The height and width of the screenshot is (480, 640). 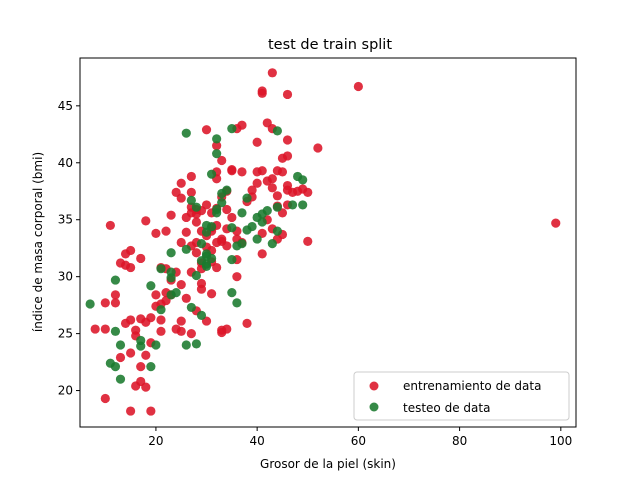 I want to click on chart-title: test de train split, so click(x=330, y=45).